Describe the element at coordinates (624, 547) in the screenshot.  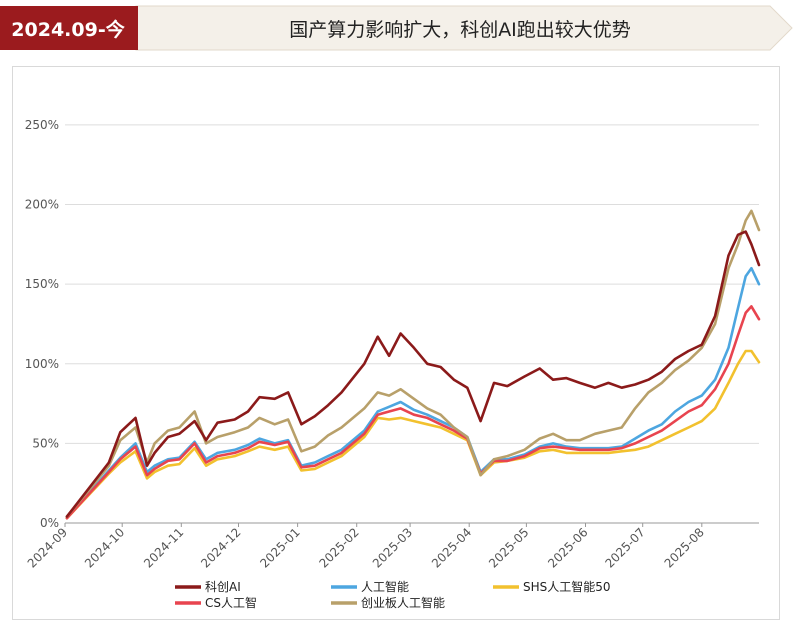
I see `x-tick-label: 2025-07` at that location.